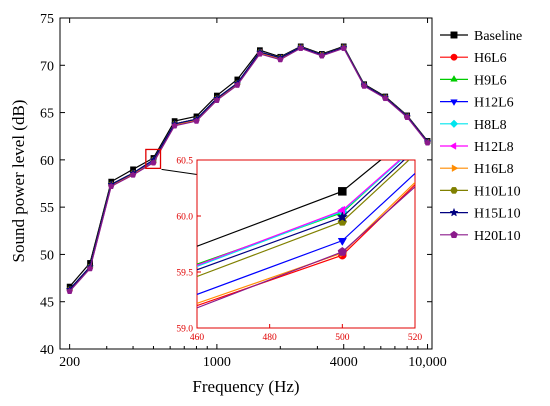 The image size is (550, 406). What do you see at coordinates (47, 255) in the screenshot?
I see `y-tick-label: 50` at bounding box center [47, 255].